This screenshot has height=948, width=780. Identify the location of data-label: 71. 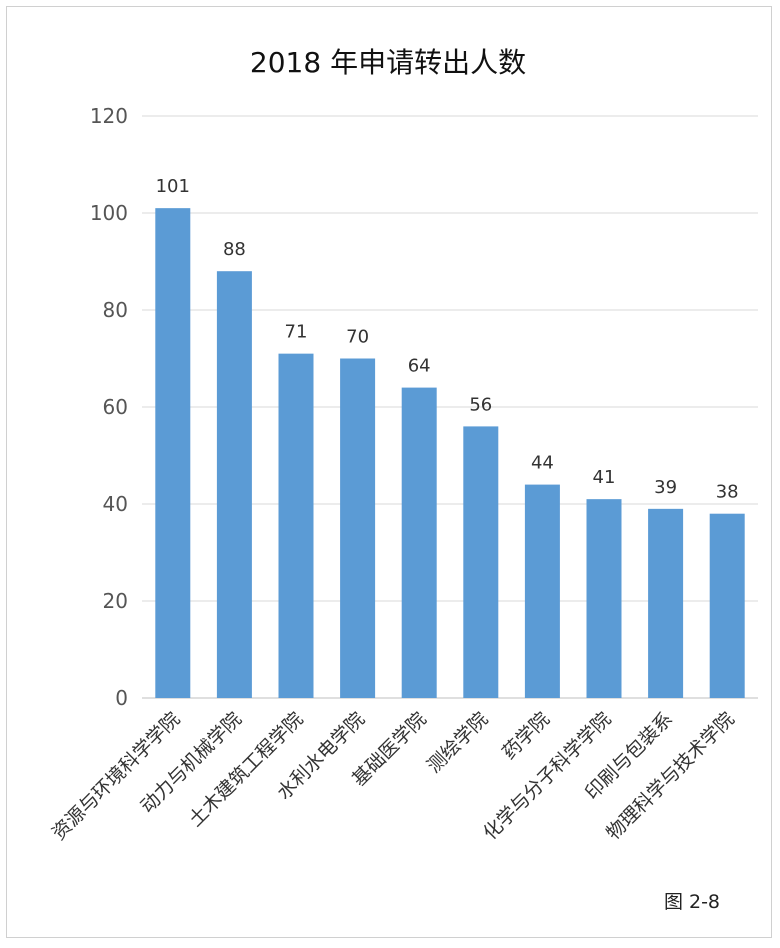
(296, 332).